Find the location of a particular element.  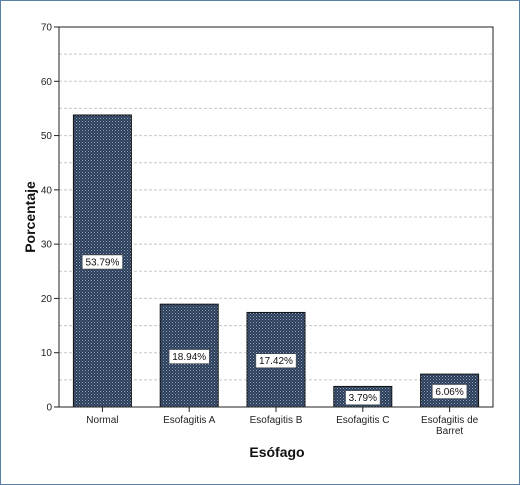

data-label: 53.79% is located at coordinates (102, 262).